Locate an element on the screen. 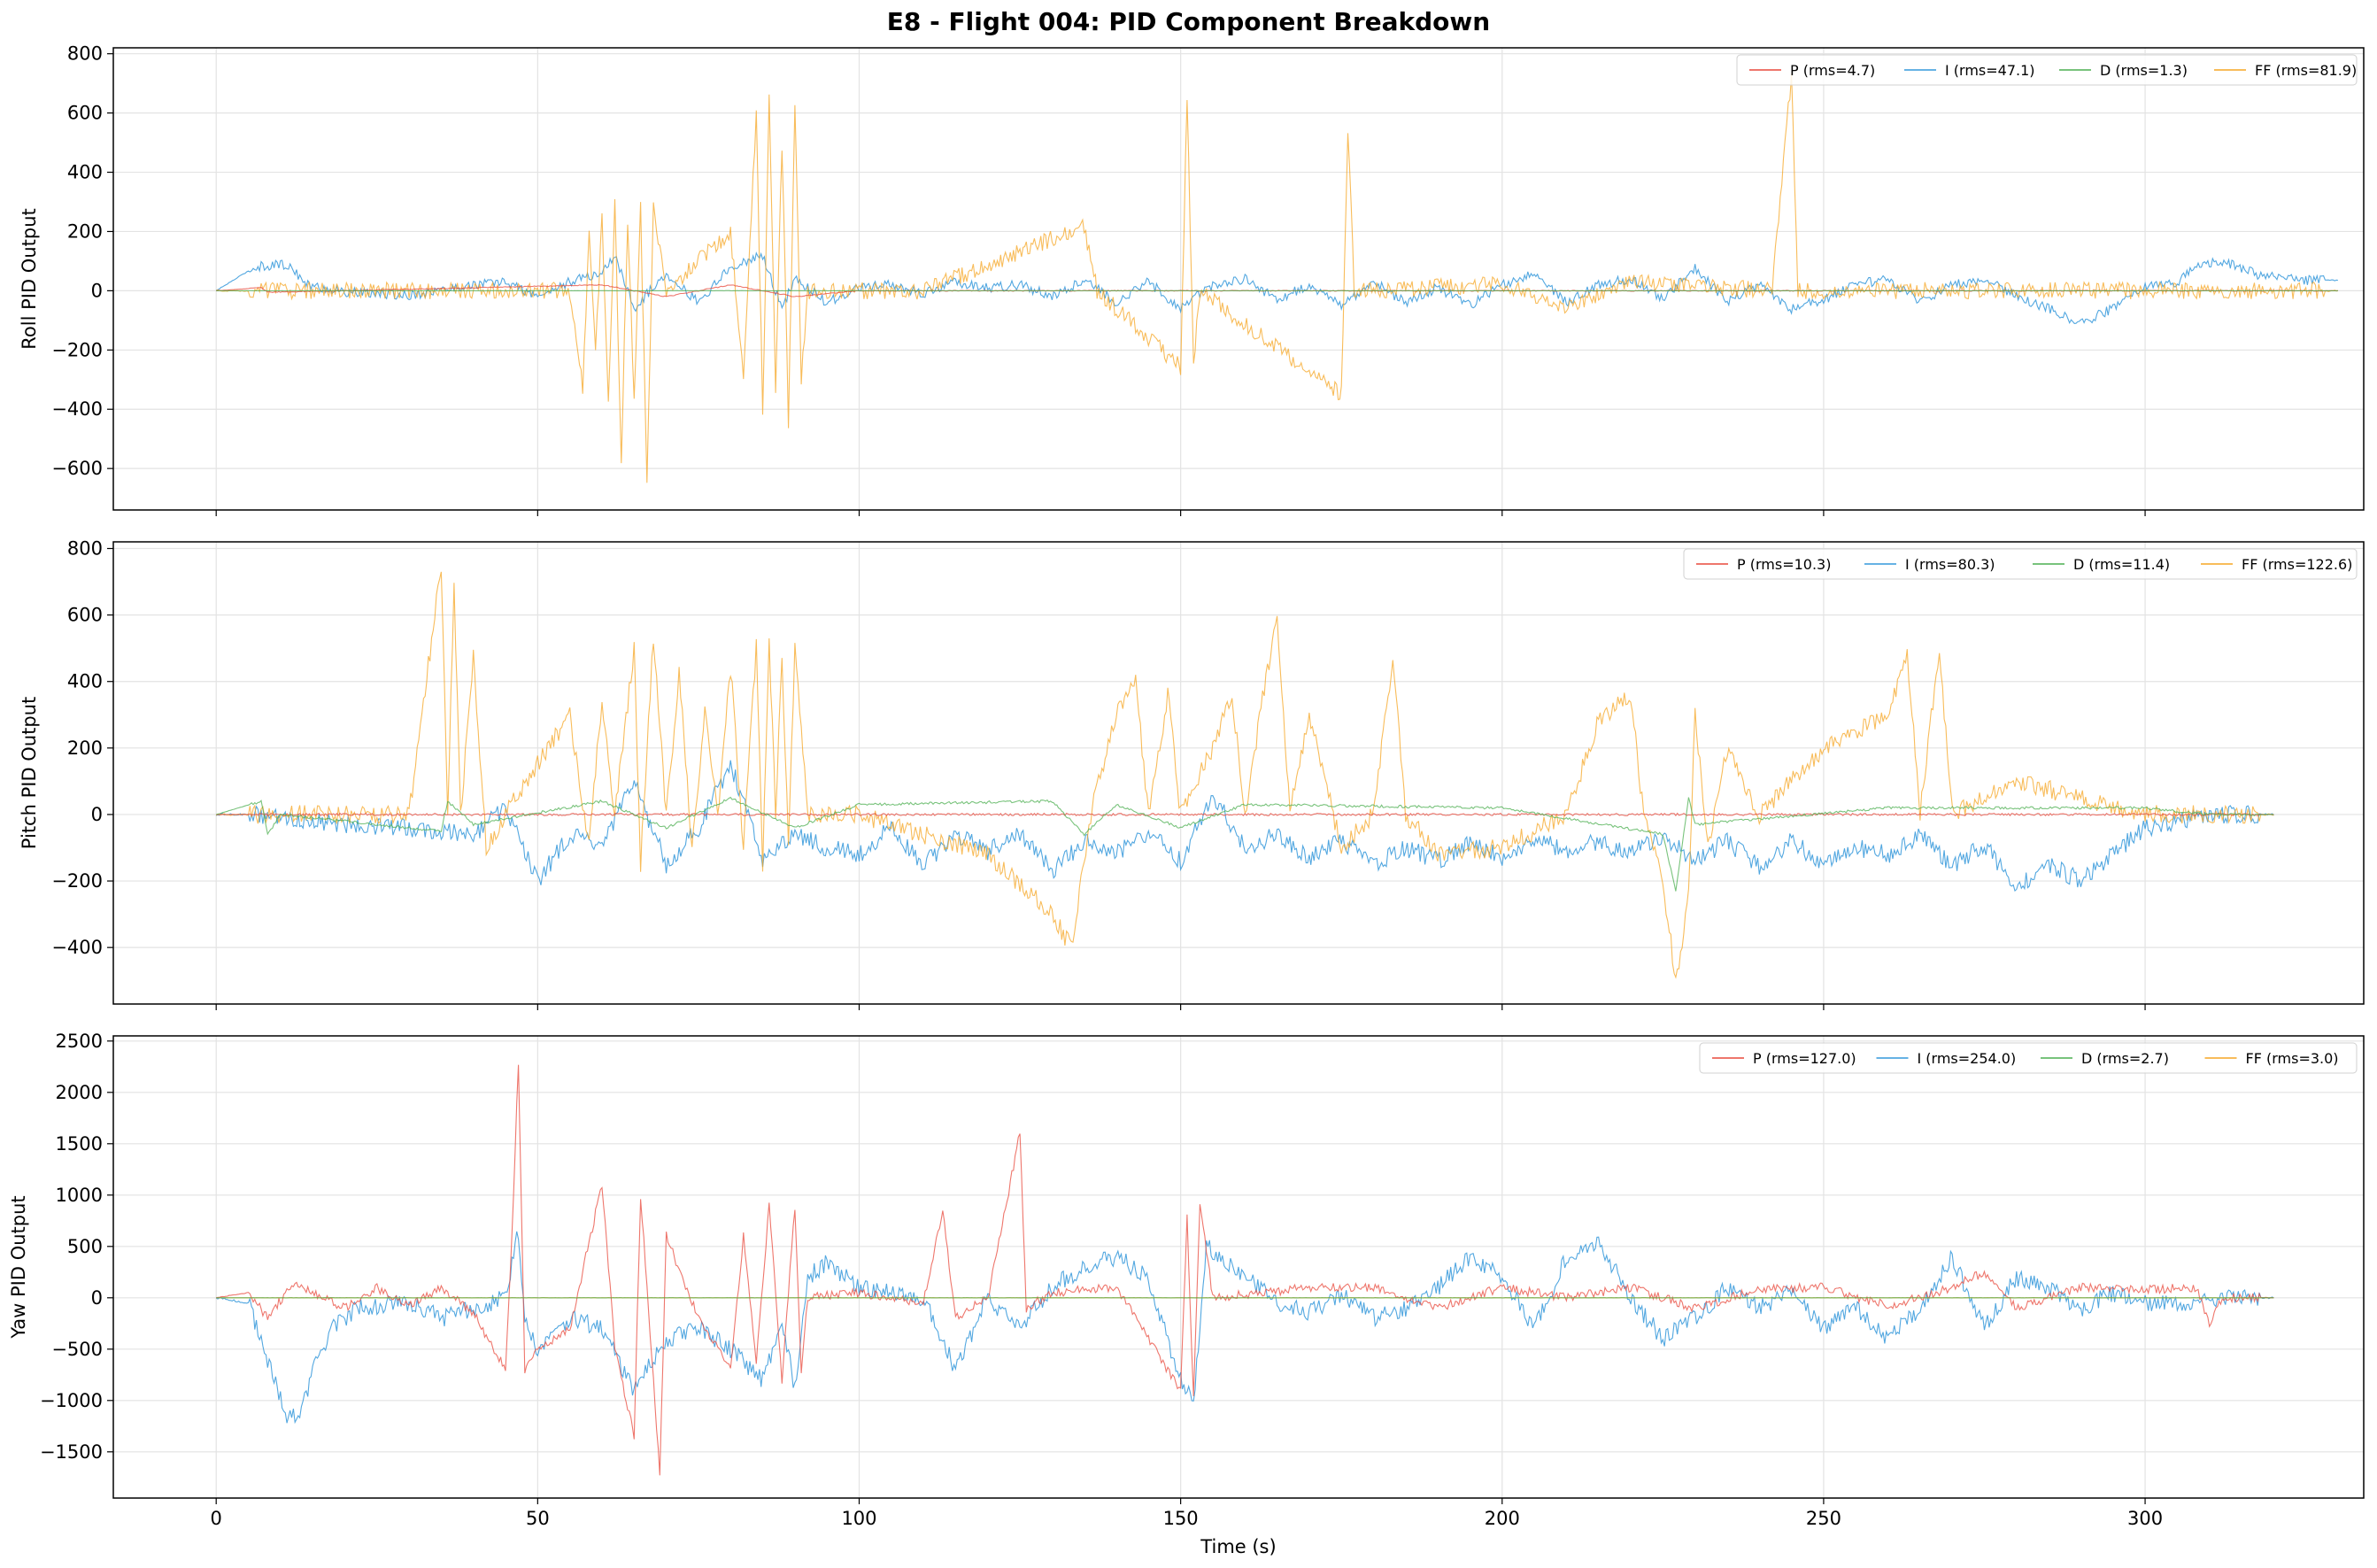 The width and height of the screenshot is (2377, 1568). y-tick-label: 1000 is located at coordinates (79, 1195).